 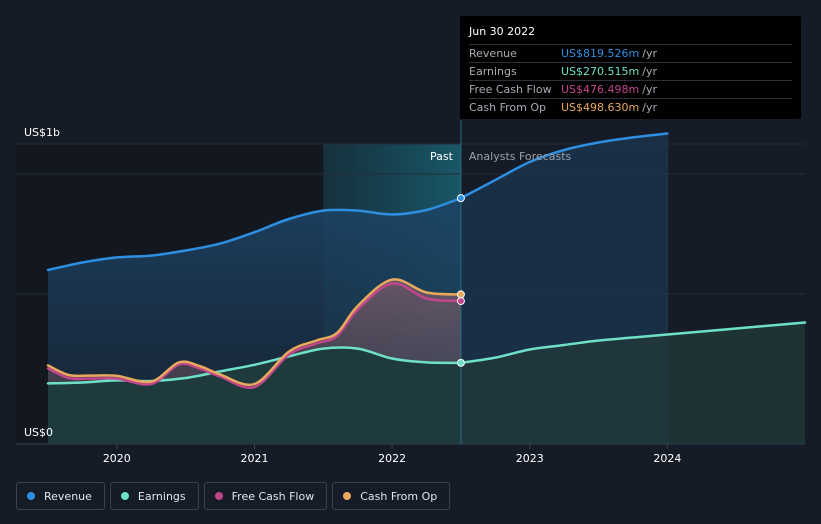 What do you see at coordinates (273, 496) in the screenshot?
I see `legend-label: Free Cash Flow` at bounding box center [273, 496].